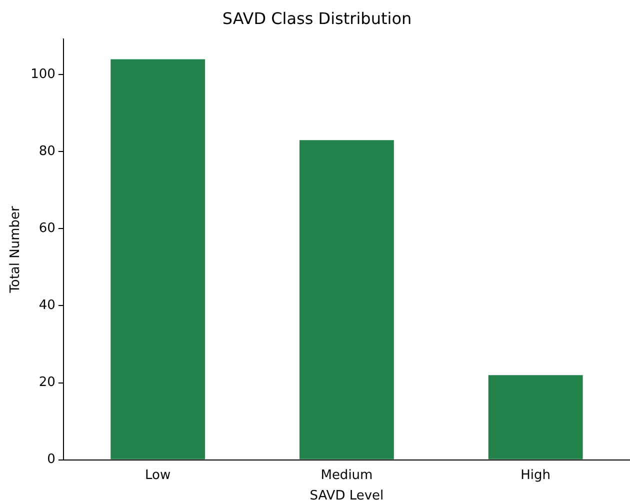 Image resolution: width=630 pixels, height=504 pixels. I want to click on y-tick-label: 100, so click(43, 74).